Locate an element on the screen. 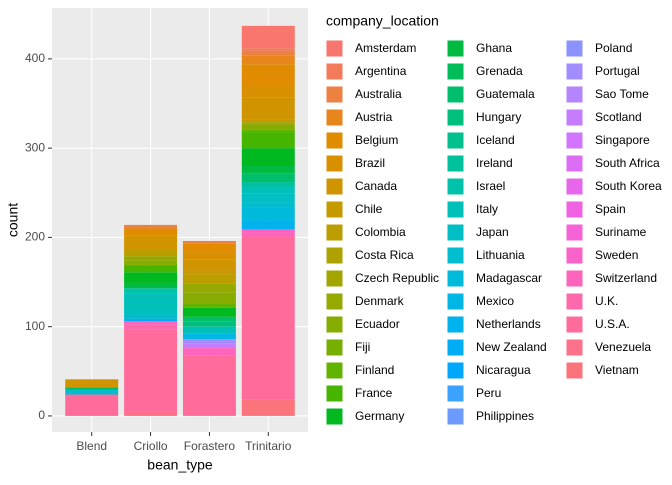 The height and width of the screenshot is (485, 672). legend-label: Finland is located at coordinates (374, 370).